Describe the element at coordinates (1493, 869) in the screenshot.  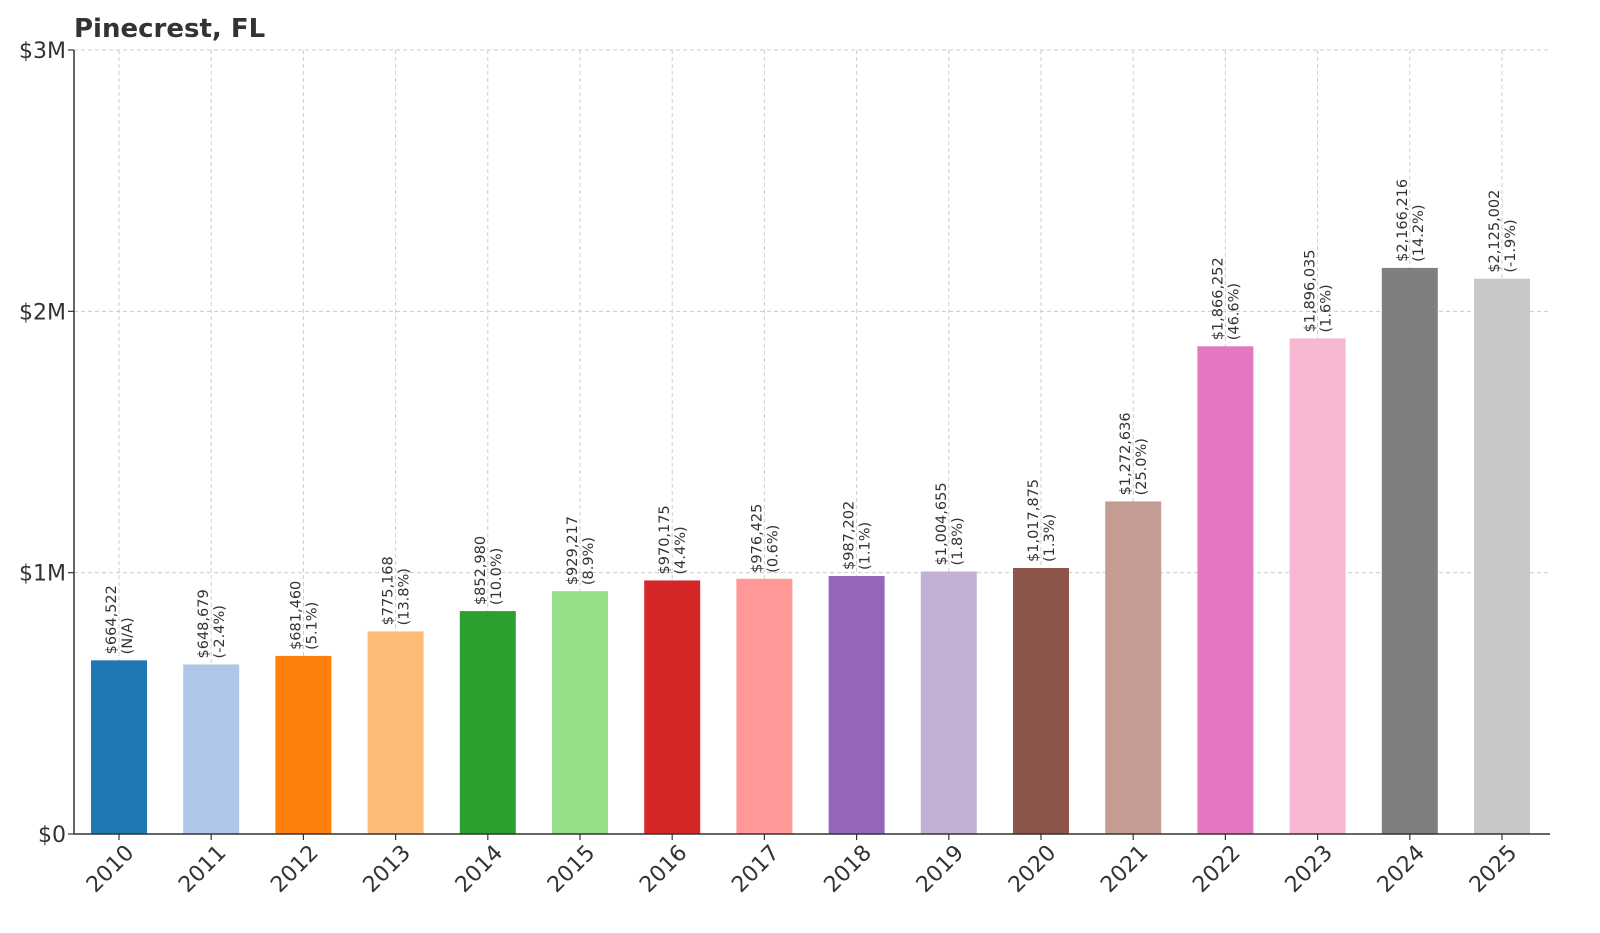
I see `x-tick-label: 2025` at that location.